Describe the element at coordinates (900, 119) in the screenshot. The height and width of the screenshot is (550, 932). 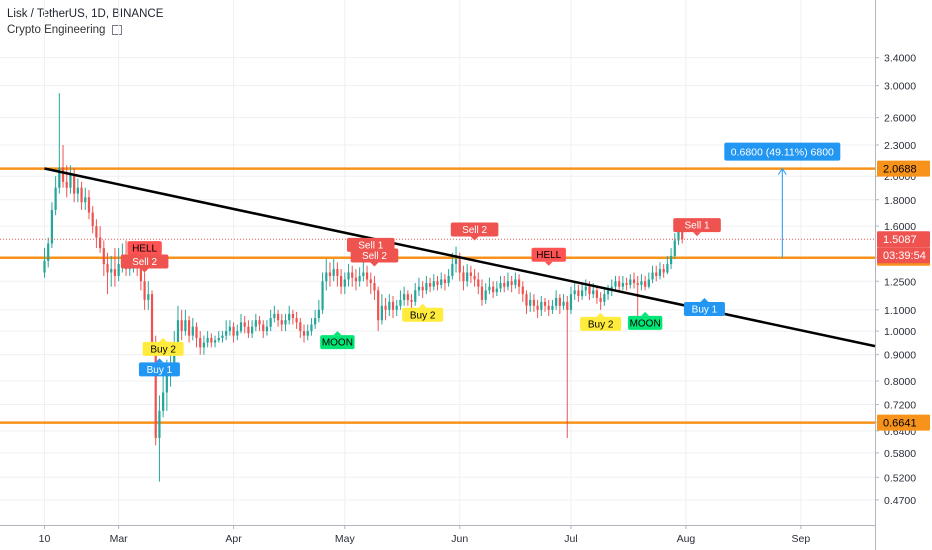
I see `price-tick-label: 2.6000` at that location.